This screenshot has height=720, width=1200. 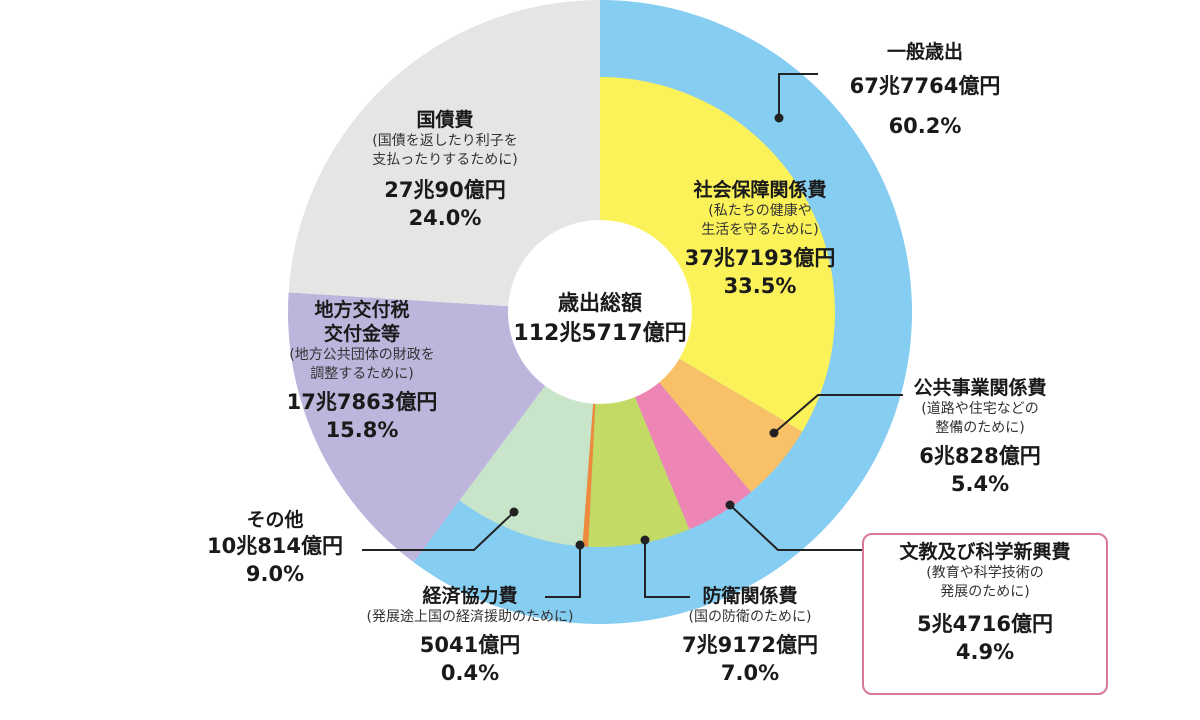 What do you see at coordinates (362, 402) in the screenshot?
I see `chihou-amount: 17兆7863億円` at bounding box center [362, 402].